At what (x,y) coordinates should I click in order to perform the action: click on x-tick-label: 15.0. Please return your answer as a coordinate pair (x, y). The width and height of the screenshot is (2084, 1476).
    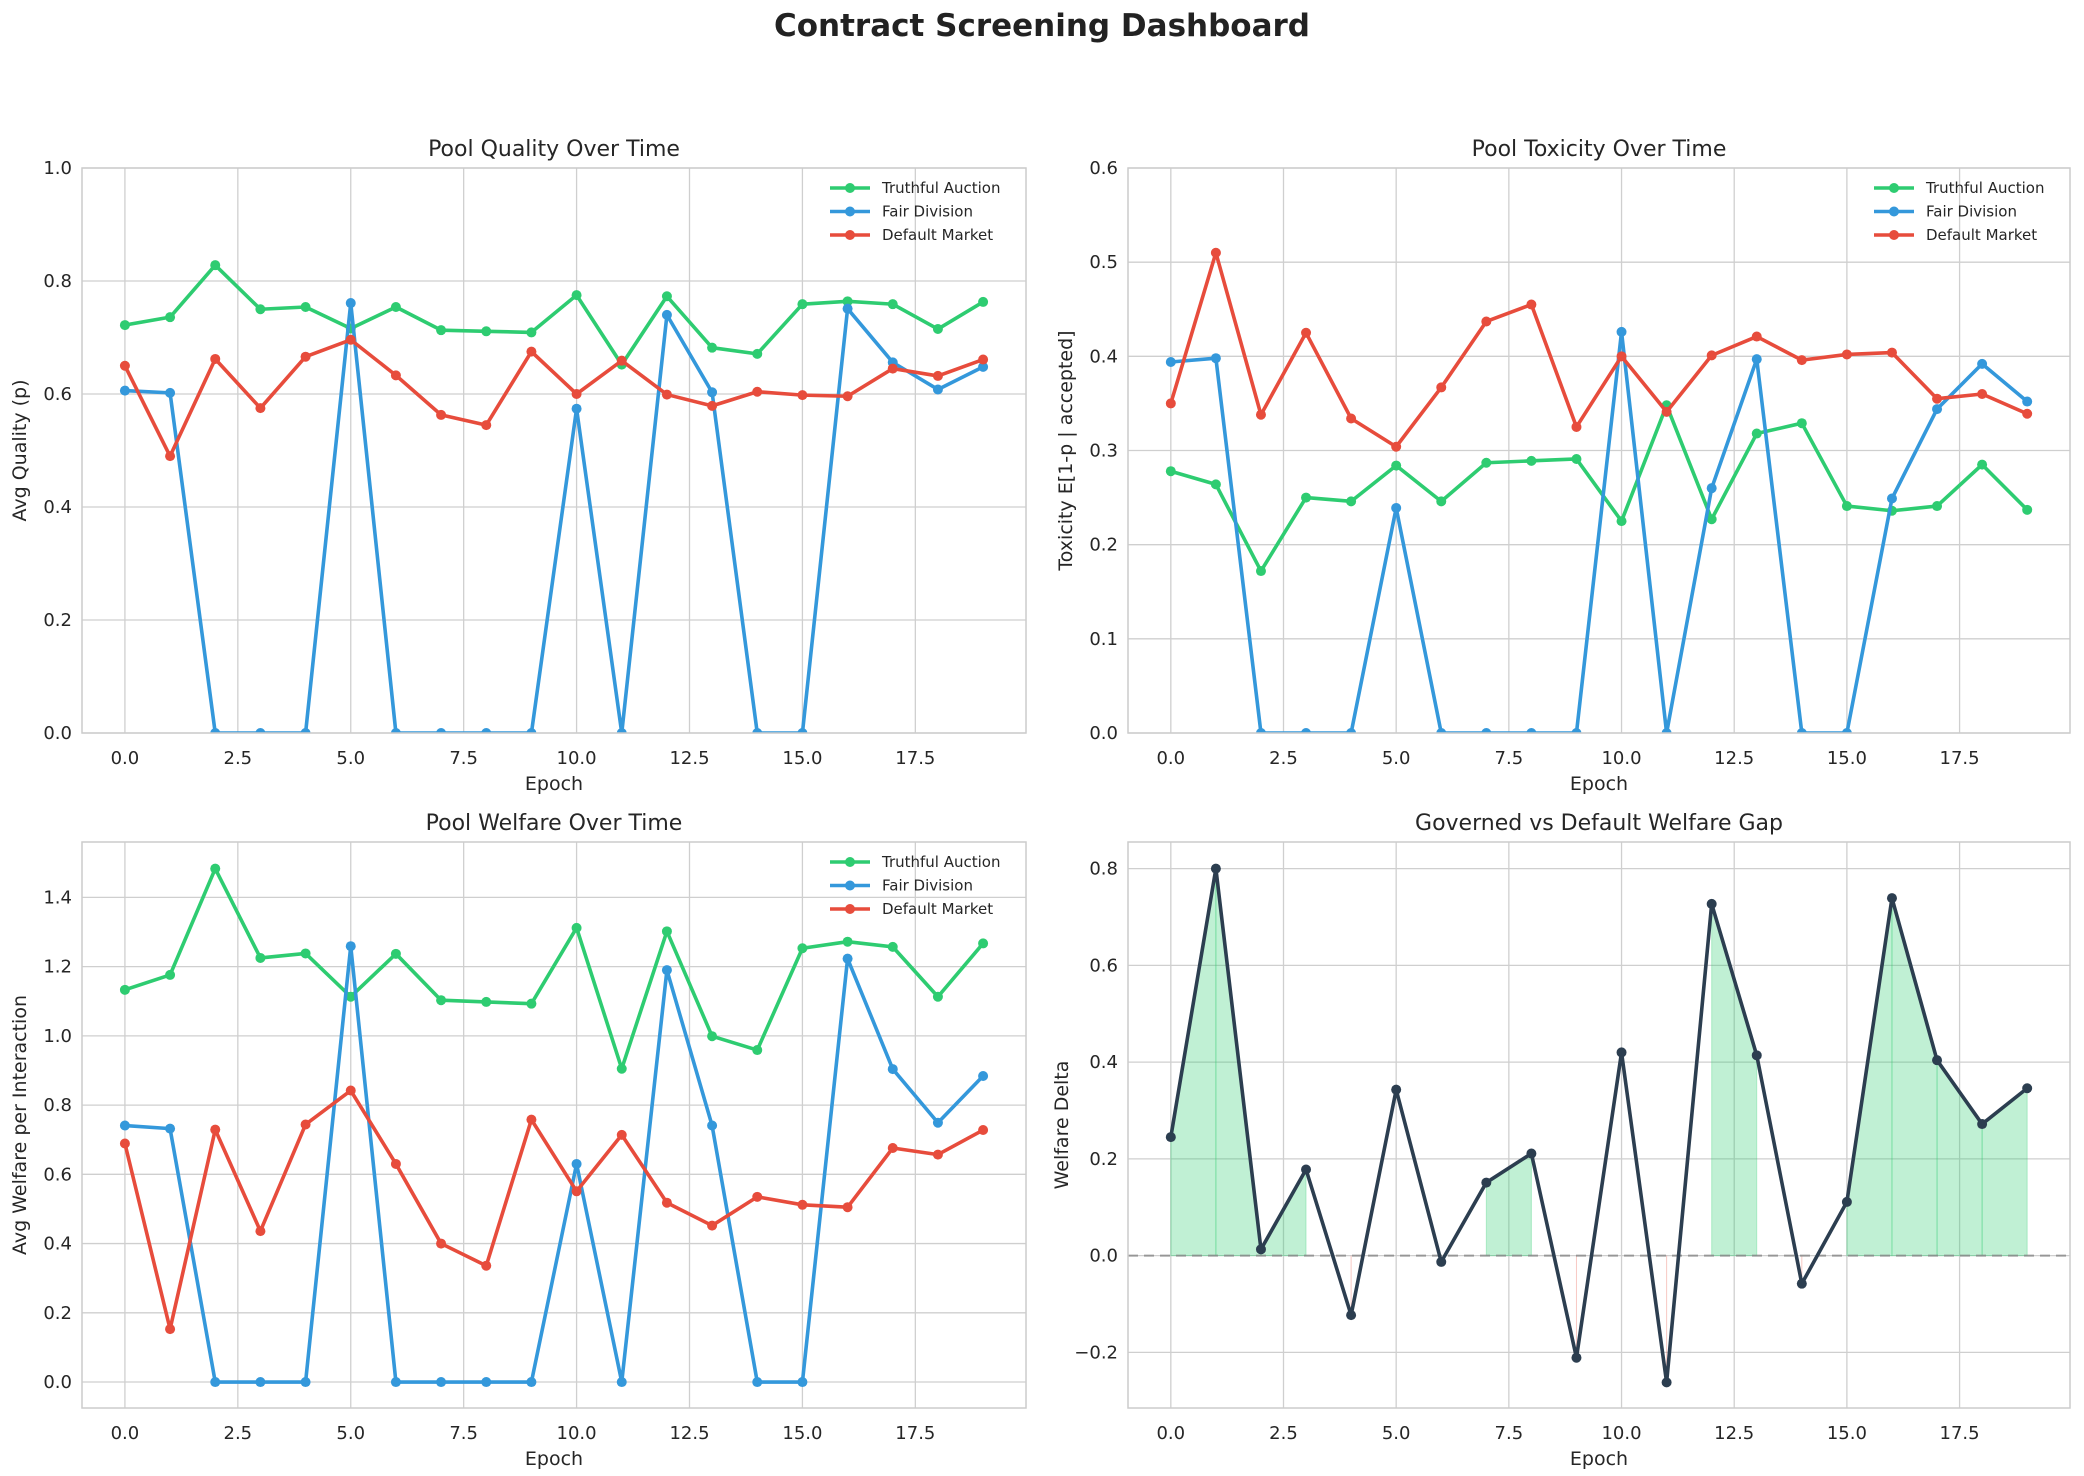
    Looking at the image, I should click on (1847, 758).